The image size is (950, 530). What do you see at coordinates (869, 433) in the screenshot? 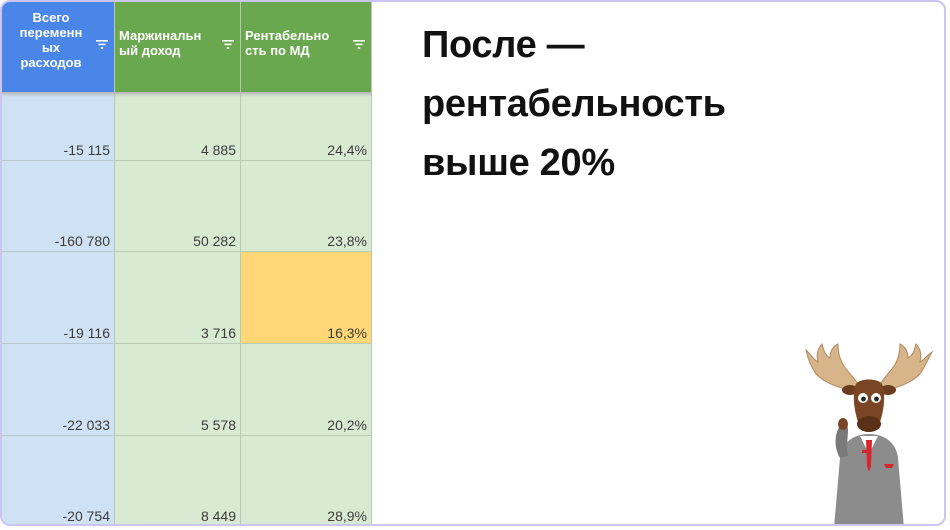
I see `moose-mascot-icon` at bounding box center [869, 433].